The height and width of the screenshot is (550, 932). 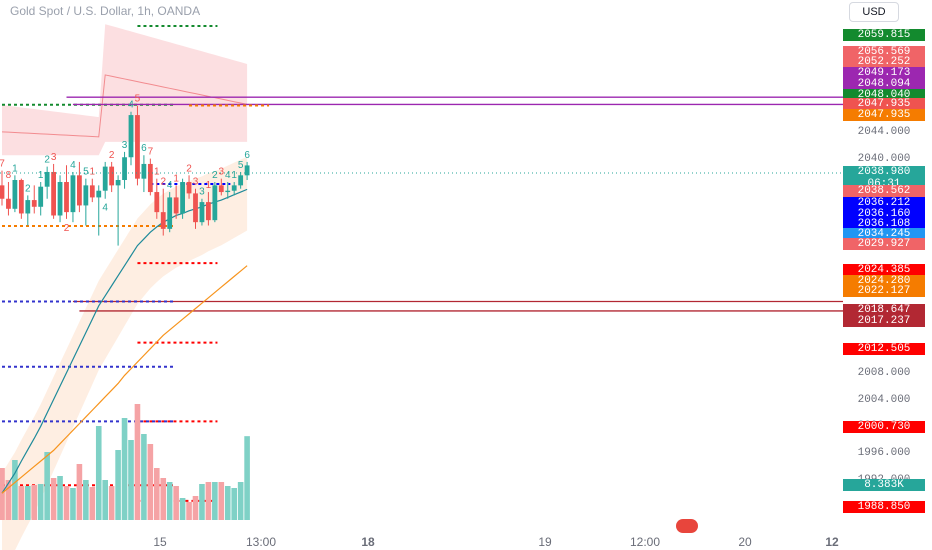 I want to click on count-label-20: 4, so click(x=131, y=105).